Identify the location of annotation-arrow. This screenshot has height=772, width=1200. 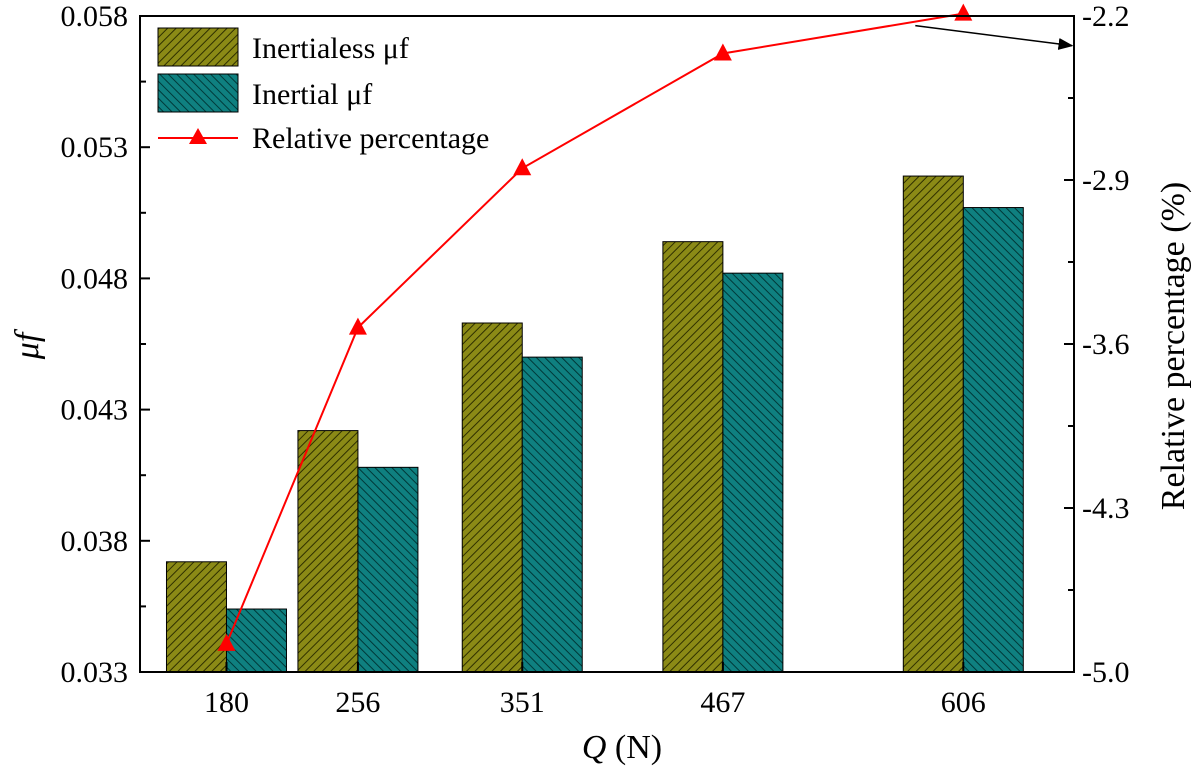
(994, 37).